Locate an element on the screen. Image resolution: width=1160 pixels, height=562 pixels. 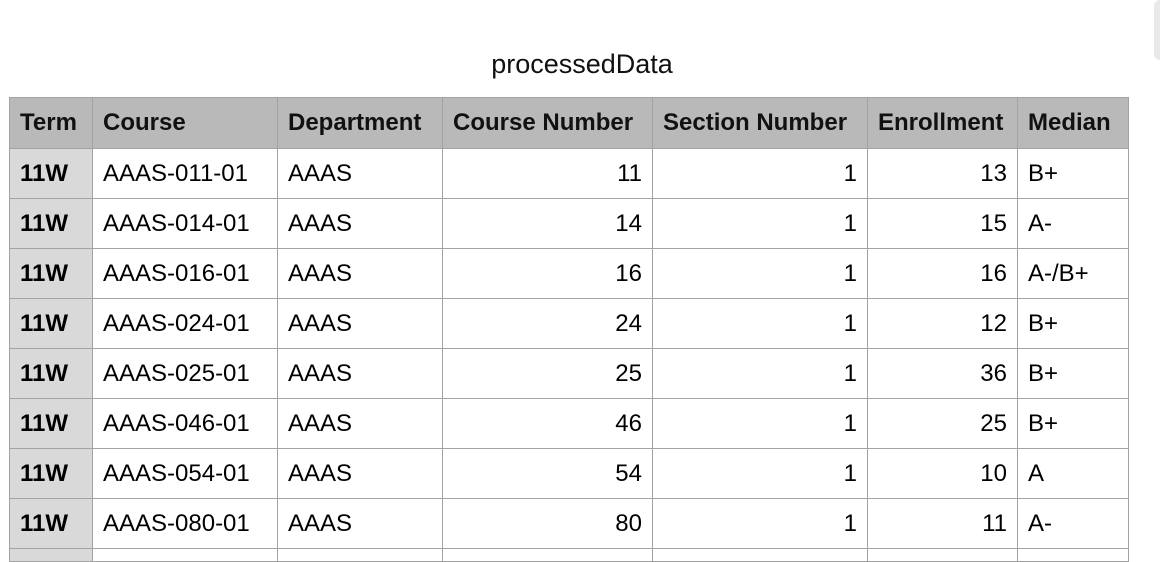
sheet-title: processedData is located at coordinates (582, 64).